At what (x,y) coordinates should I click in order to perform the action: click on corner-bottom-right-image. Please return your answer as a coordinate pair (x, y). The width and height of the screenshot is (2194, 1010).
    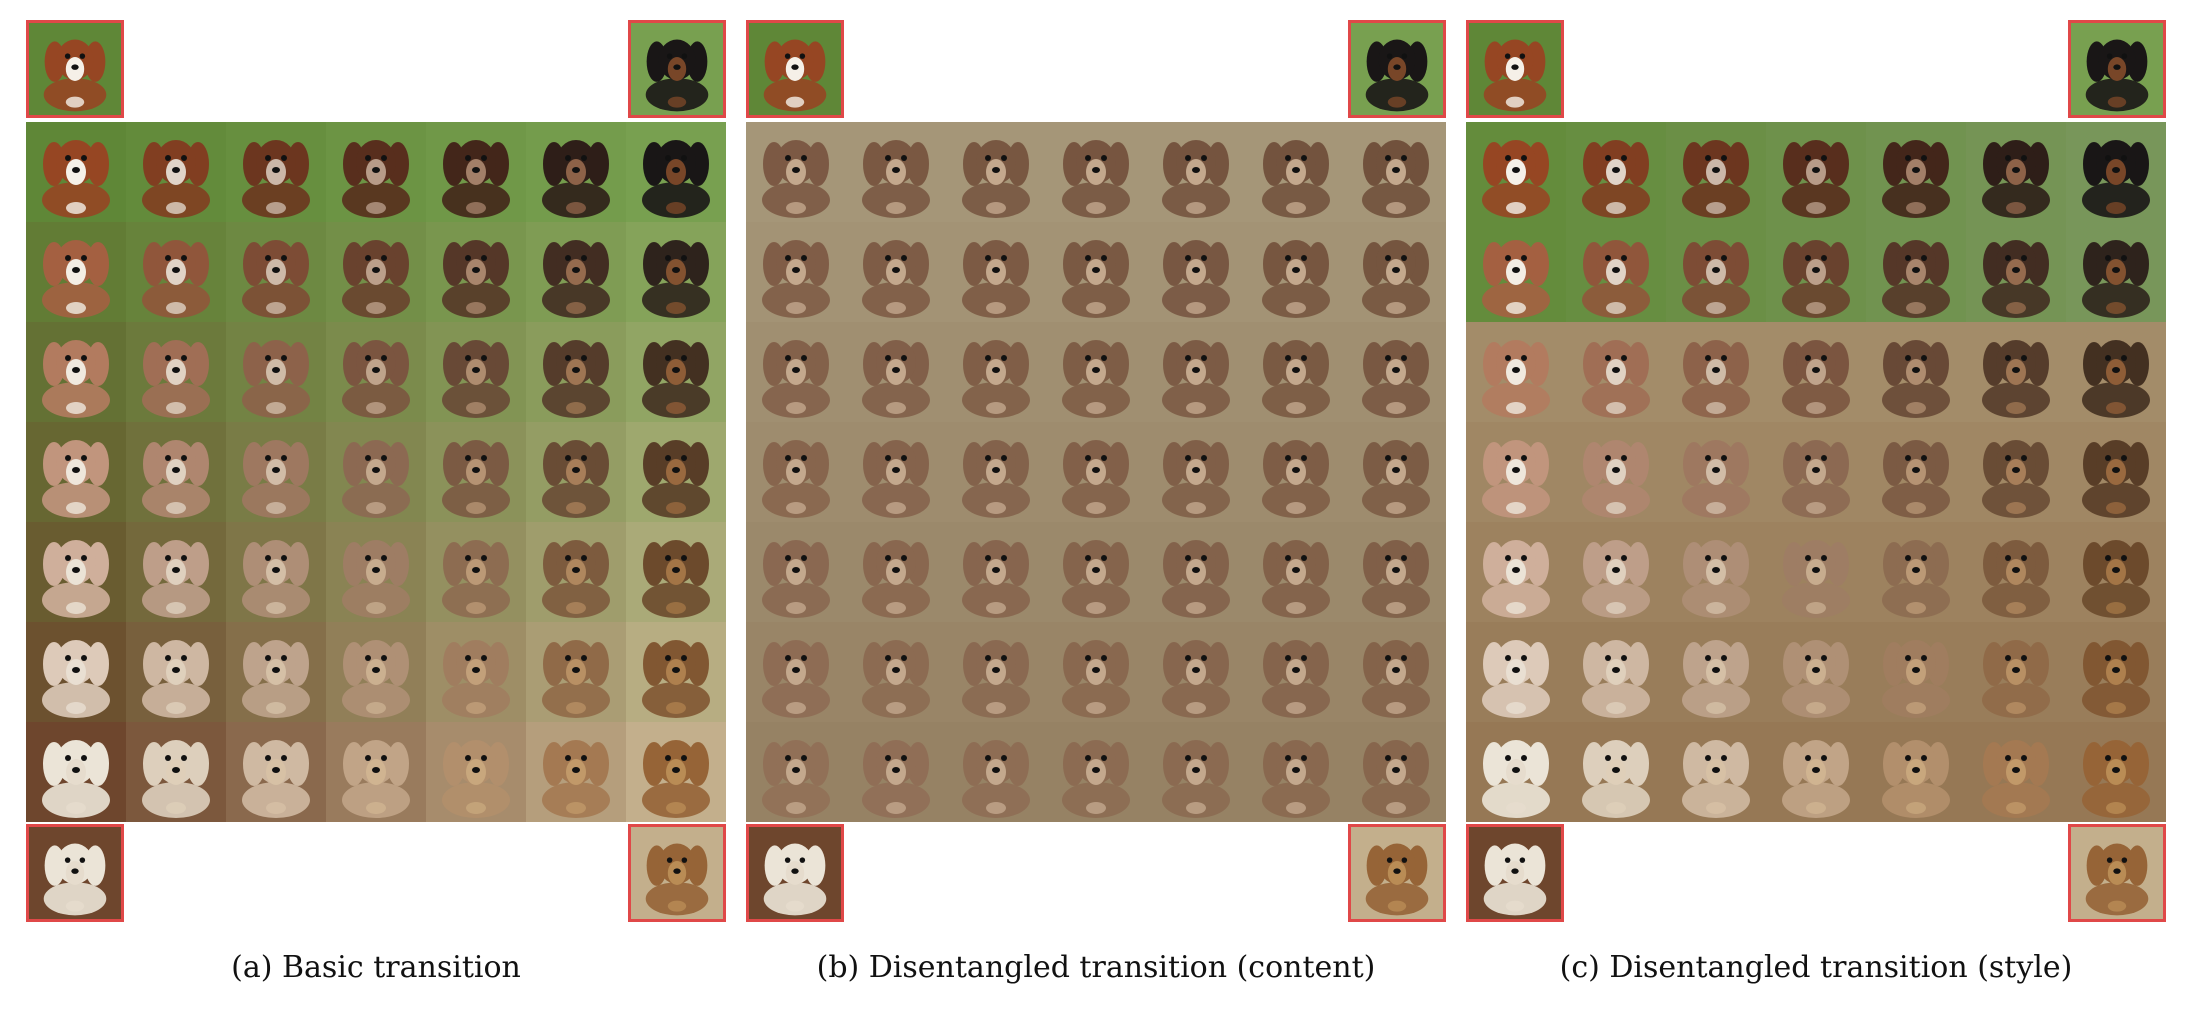
    Looking at the image, I should click on (2117, 873).